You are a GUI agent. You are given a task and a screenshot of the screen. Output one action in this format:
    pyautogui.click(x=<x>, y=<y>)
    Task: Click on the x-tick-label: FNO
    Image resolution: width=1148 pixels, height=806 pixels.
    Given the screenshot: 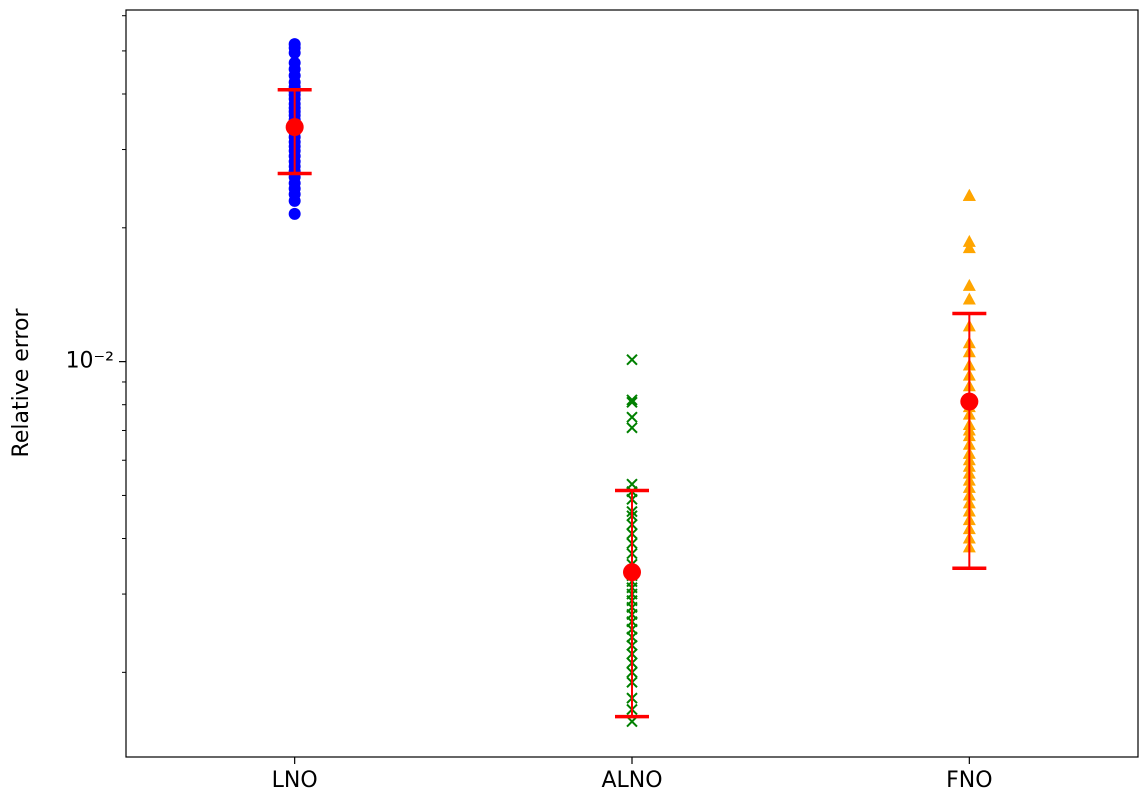 What is the action you would take?
    pyautogui.click(x=969, y=780)
    